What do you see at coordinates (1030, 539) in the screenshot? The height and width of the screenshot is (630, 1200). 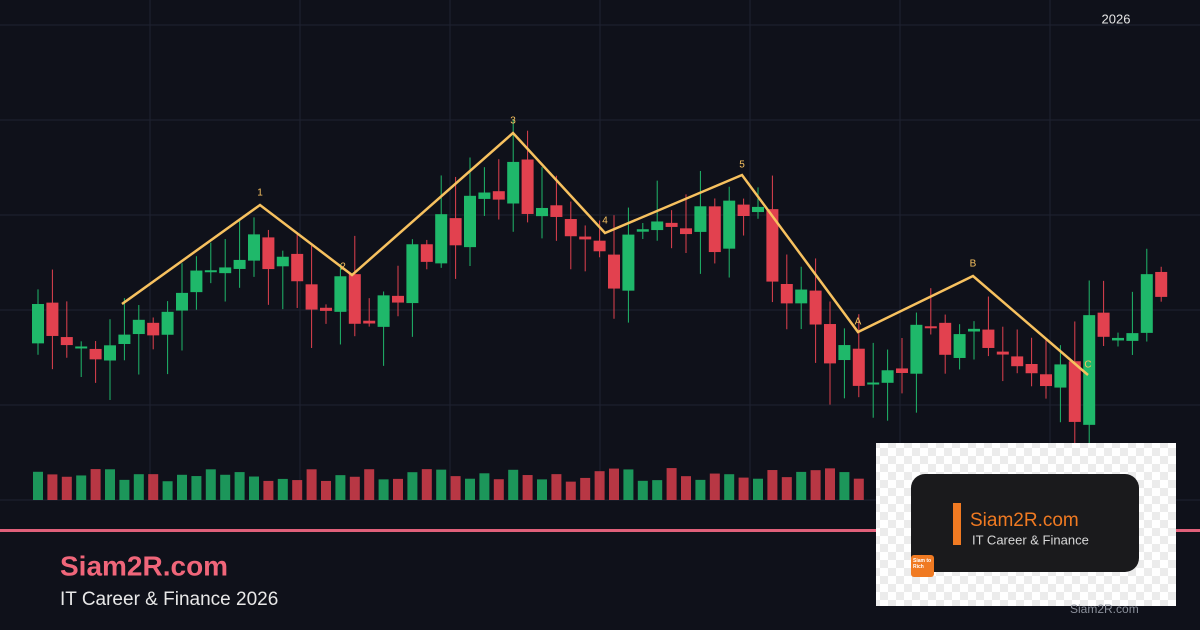 I see `logo-tagline: IT Career & Finance` at bounding box center [1030, 539].